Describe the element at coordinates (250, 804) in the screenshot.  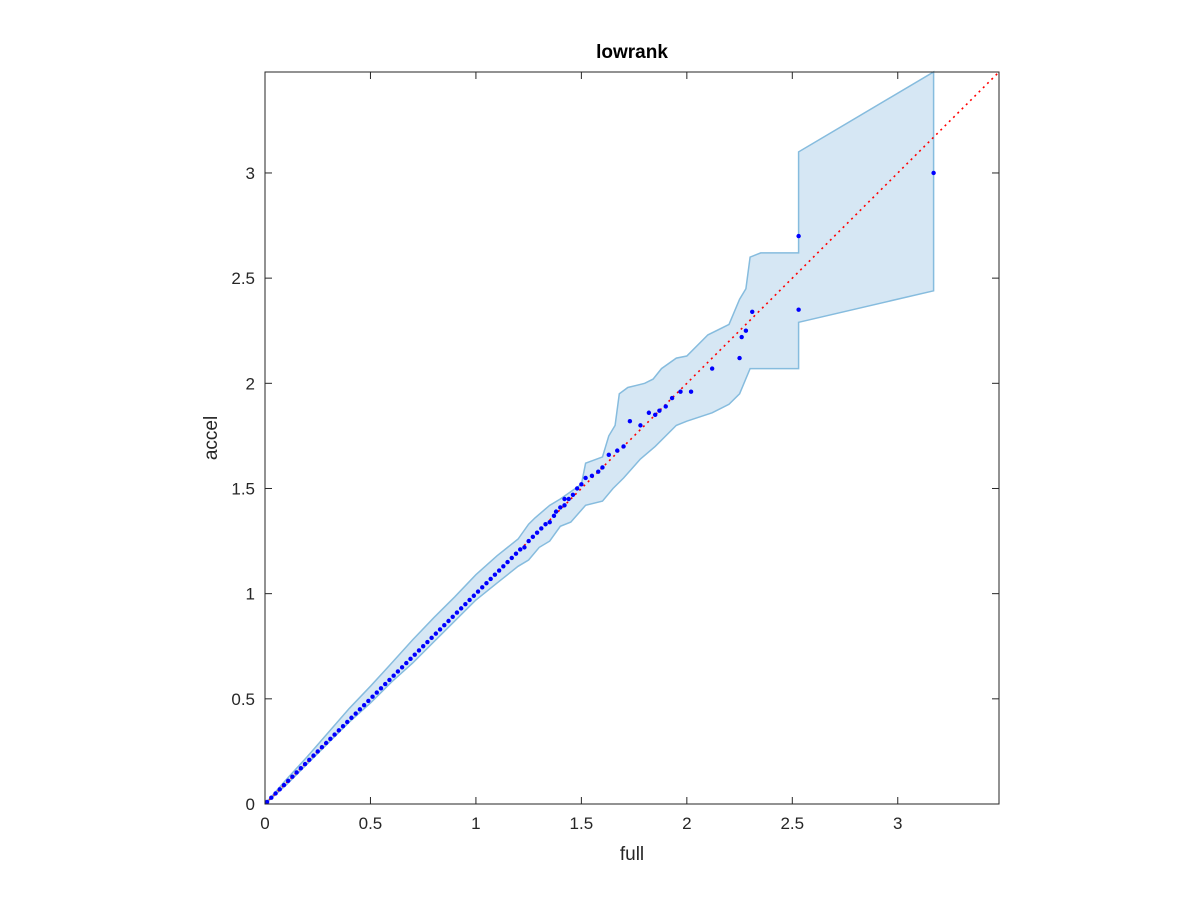
I see `y-tick-label: 0` at that location.